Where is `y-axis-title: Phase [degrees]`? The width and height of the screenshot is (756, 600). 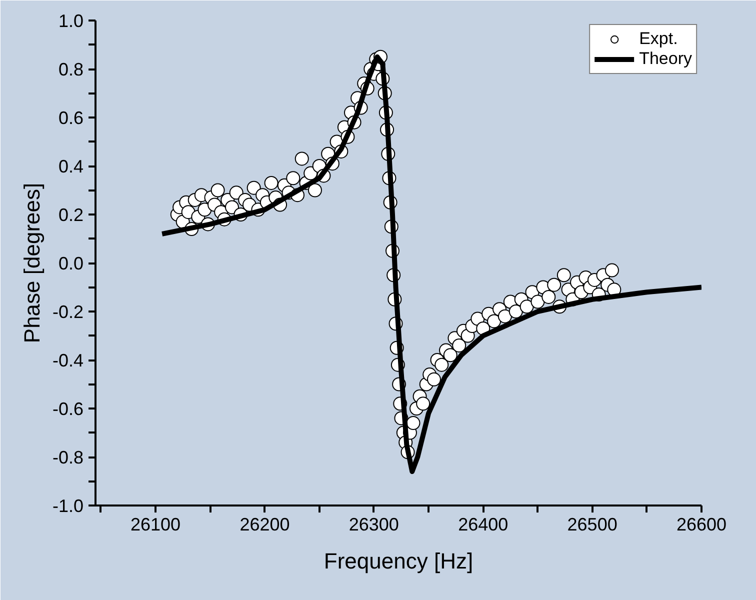 y-axis-title: Phase [degrees] is located at coordinates (31, 263).